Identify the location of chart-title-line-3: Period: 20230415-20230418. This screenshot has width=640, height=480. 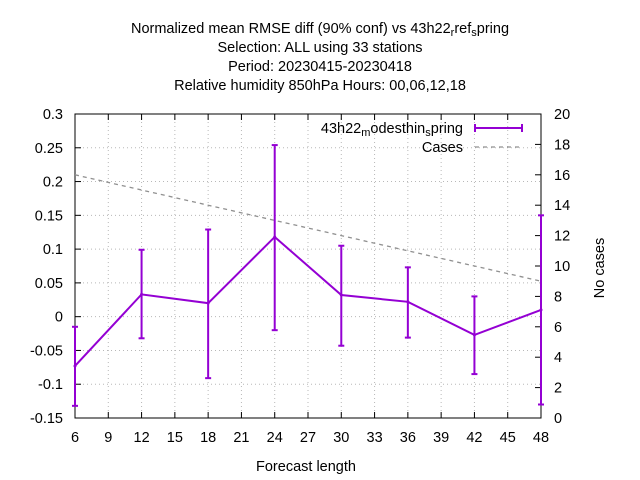
(320, 67).